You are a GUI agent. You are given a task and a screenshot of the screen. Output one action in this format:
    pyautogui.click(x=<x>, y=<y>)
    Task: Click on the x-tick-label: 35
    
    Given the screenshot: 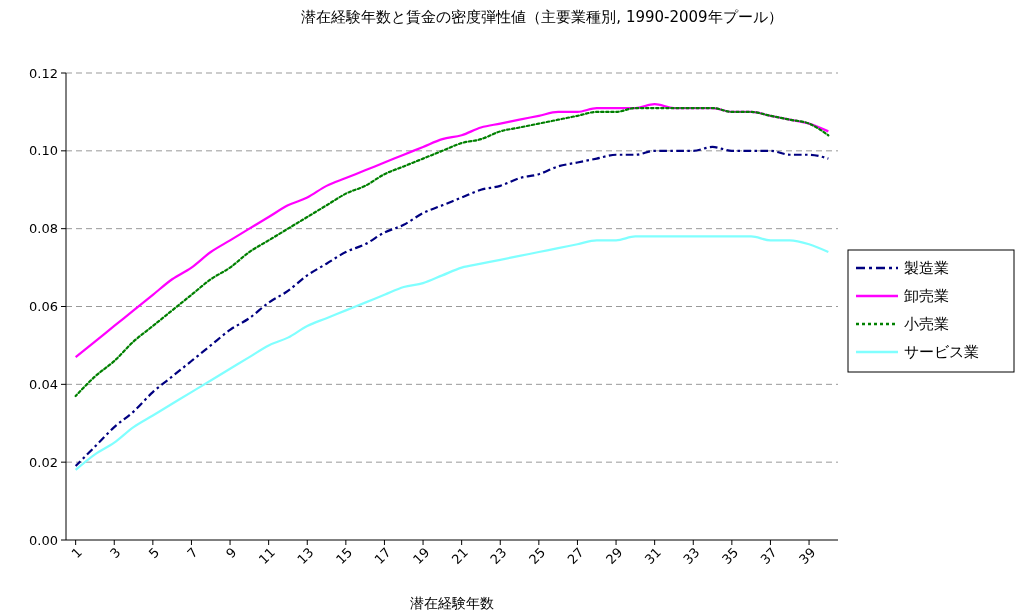 What is the action you would take?
    pyautogui.click(x=730, y=556)
    